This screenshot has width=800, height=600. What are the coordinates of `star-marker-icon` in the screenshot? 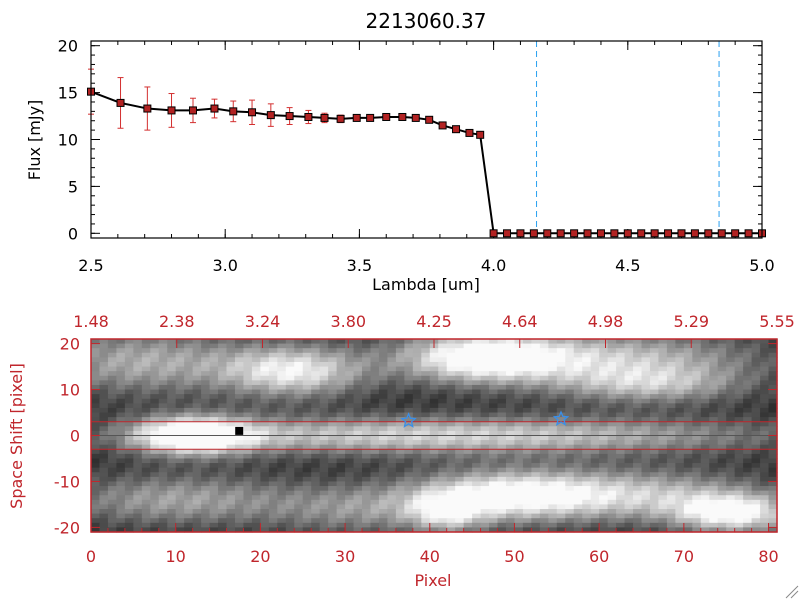 It's located at (408, 420).